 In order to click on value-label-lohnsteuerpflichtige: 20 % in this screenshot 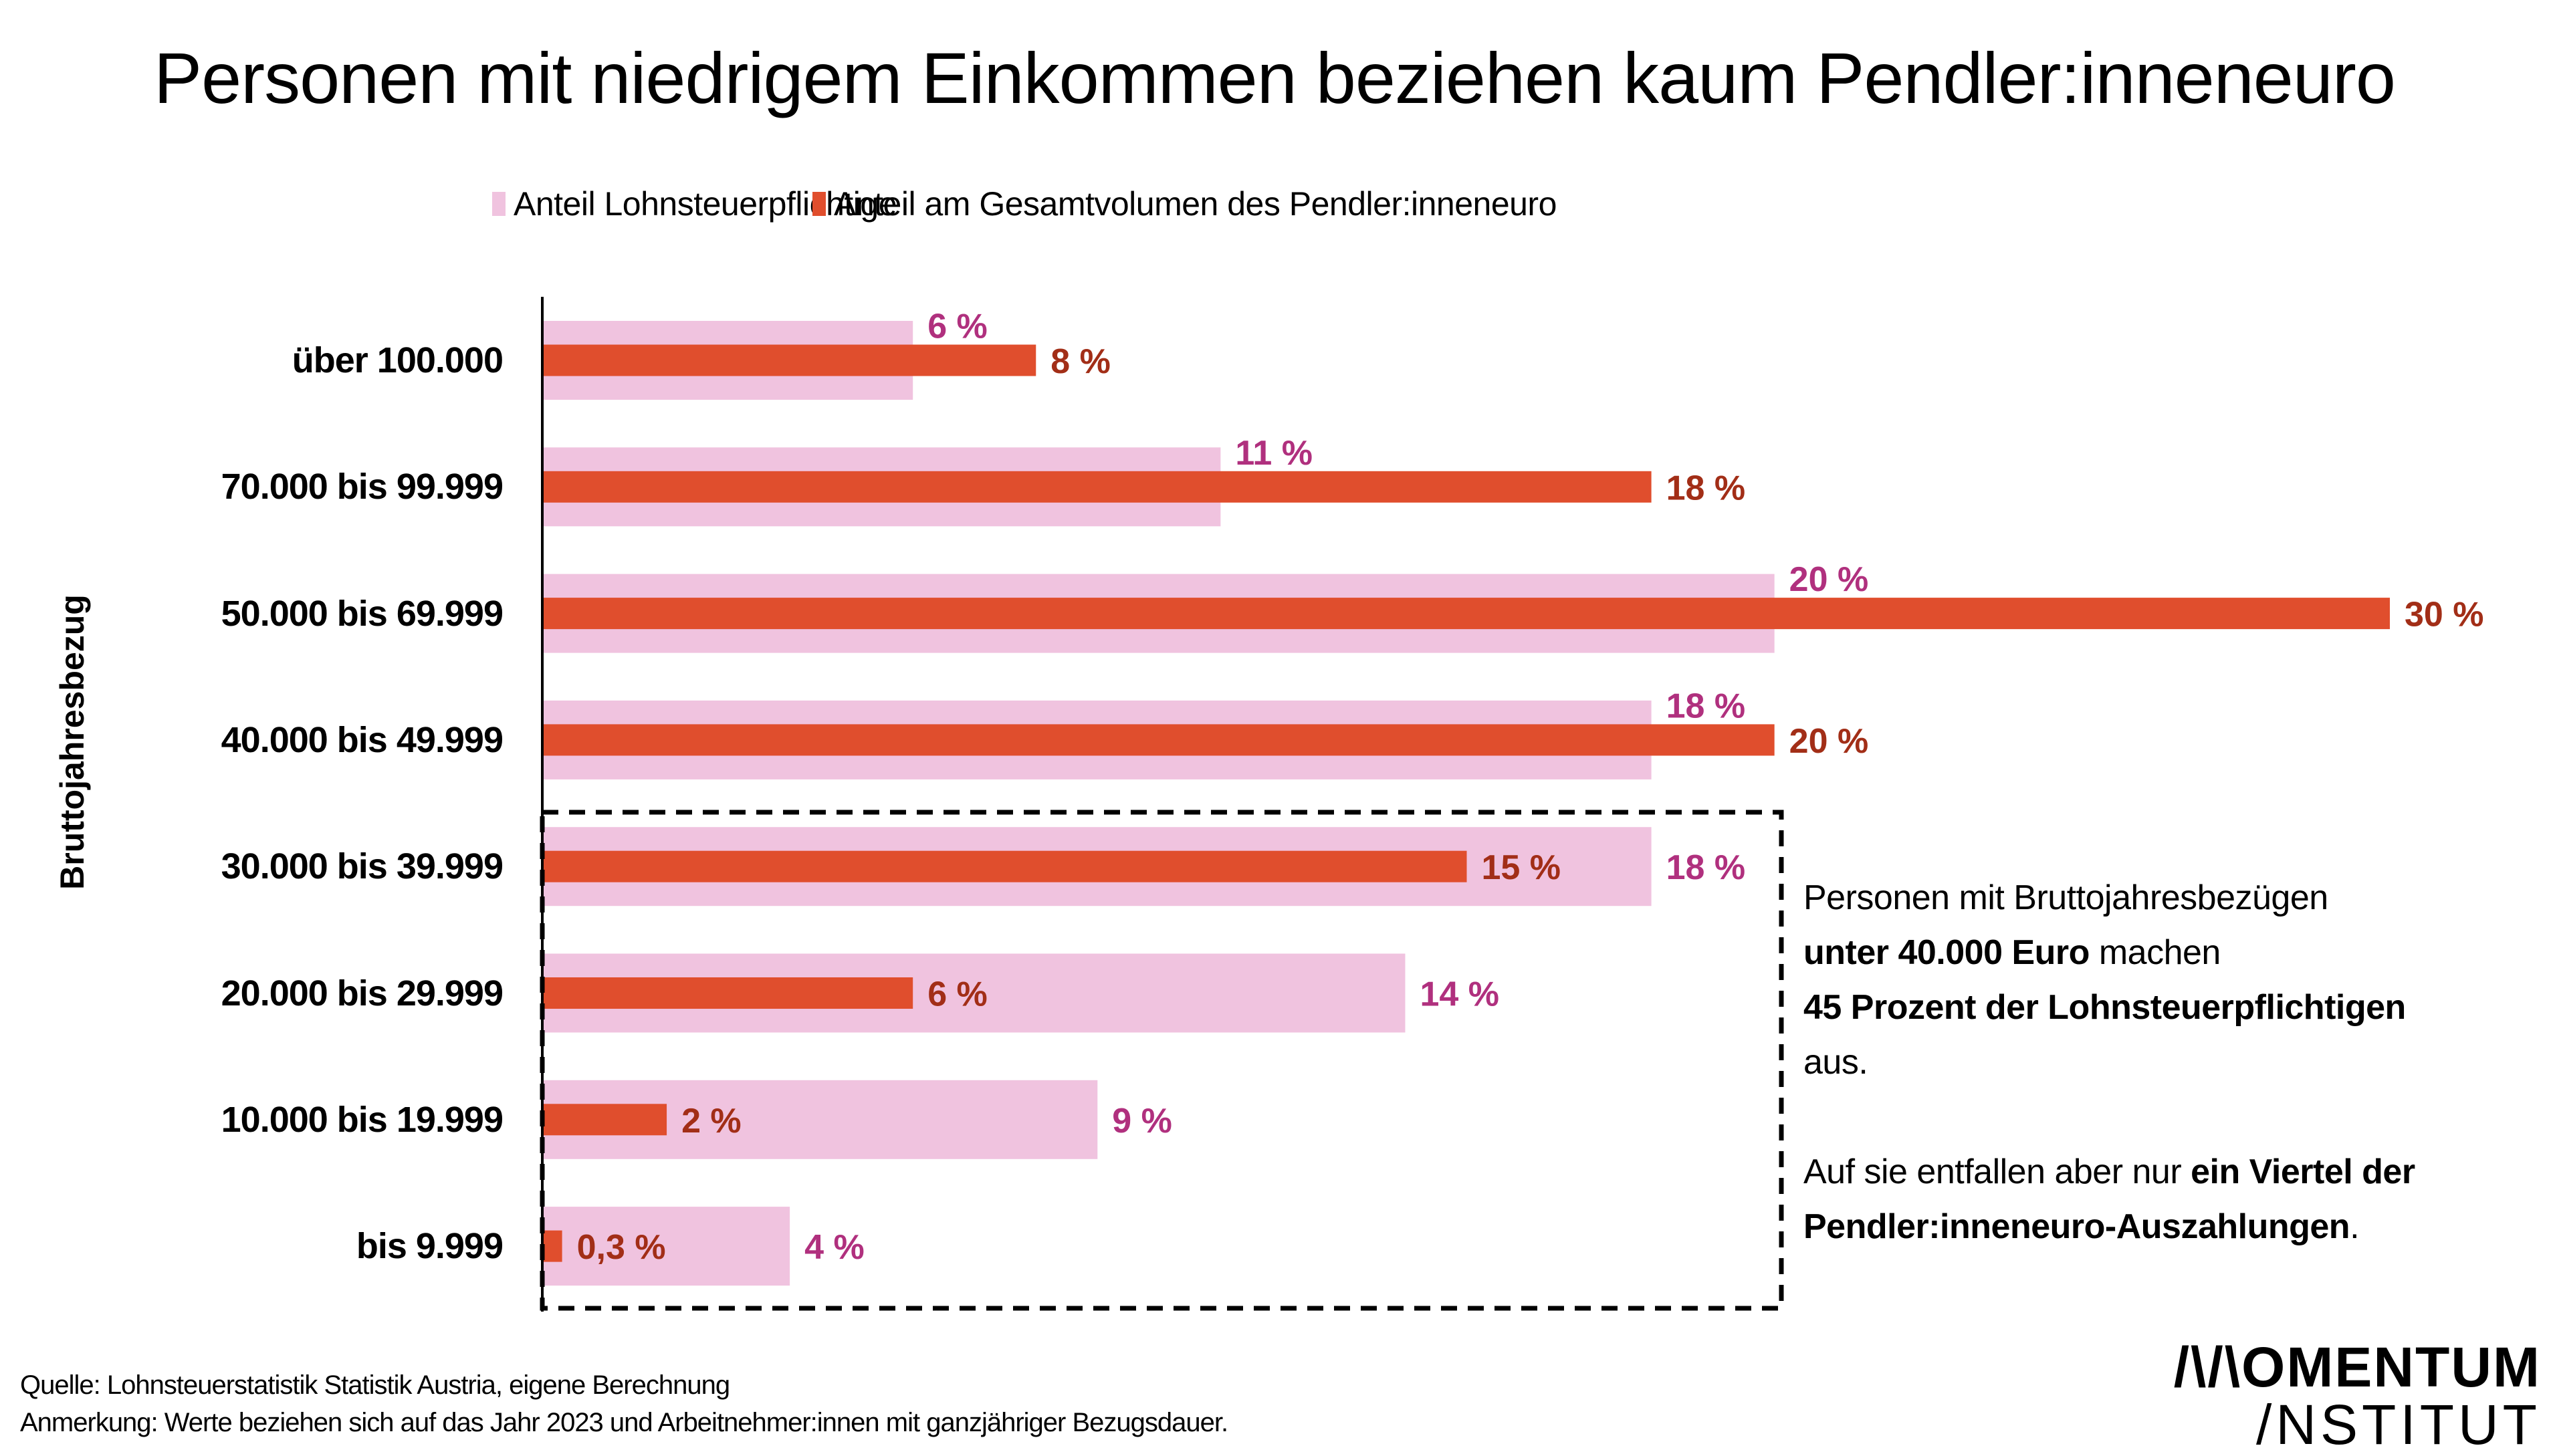, I will do `click(1829, 579)`.